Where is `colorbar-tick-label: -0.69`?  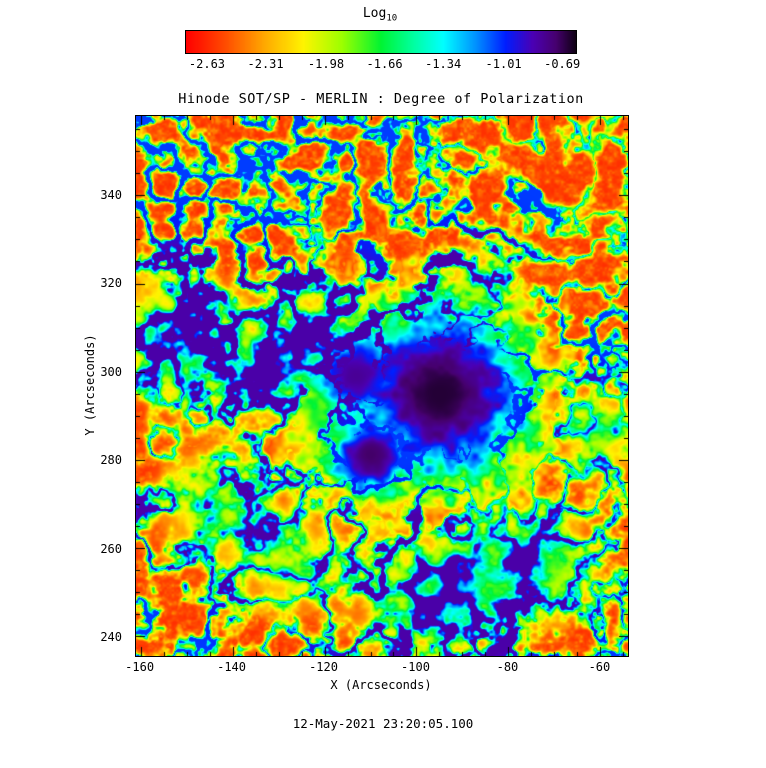
colorbar-tick-label: -0.69 is located at coordinates (562, 64).